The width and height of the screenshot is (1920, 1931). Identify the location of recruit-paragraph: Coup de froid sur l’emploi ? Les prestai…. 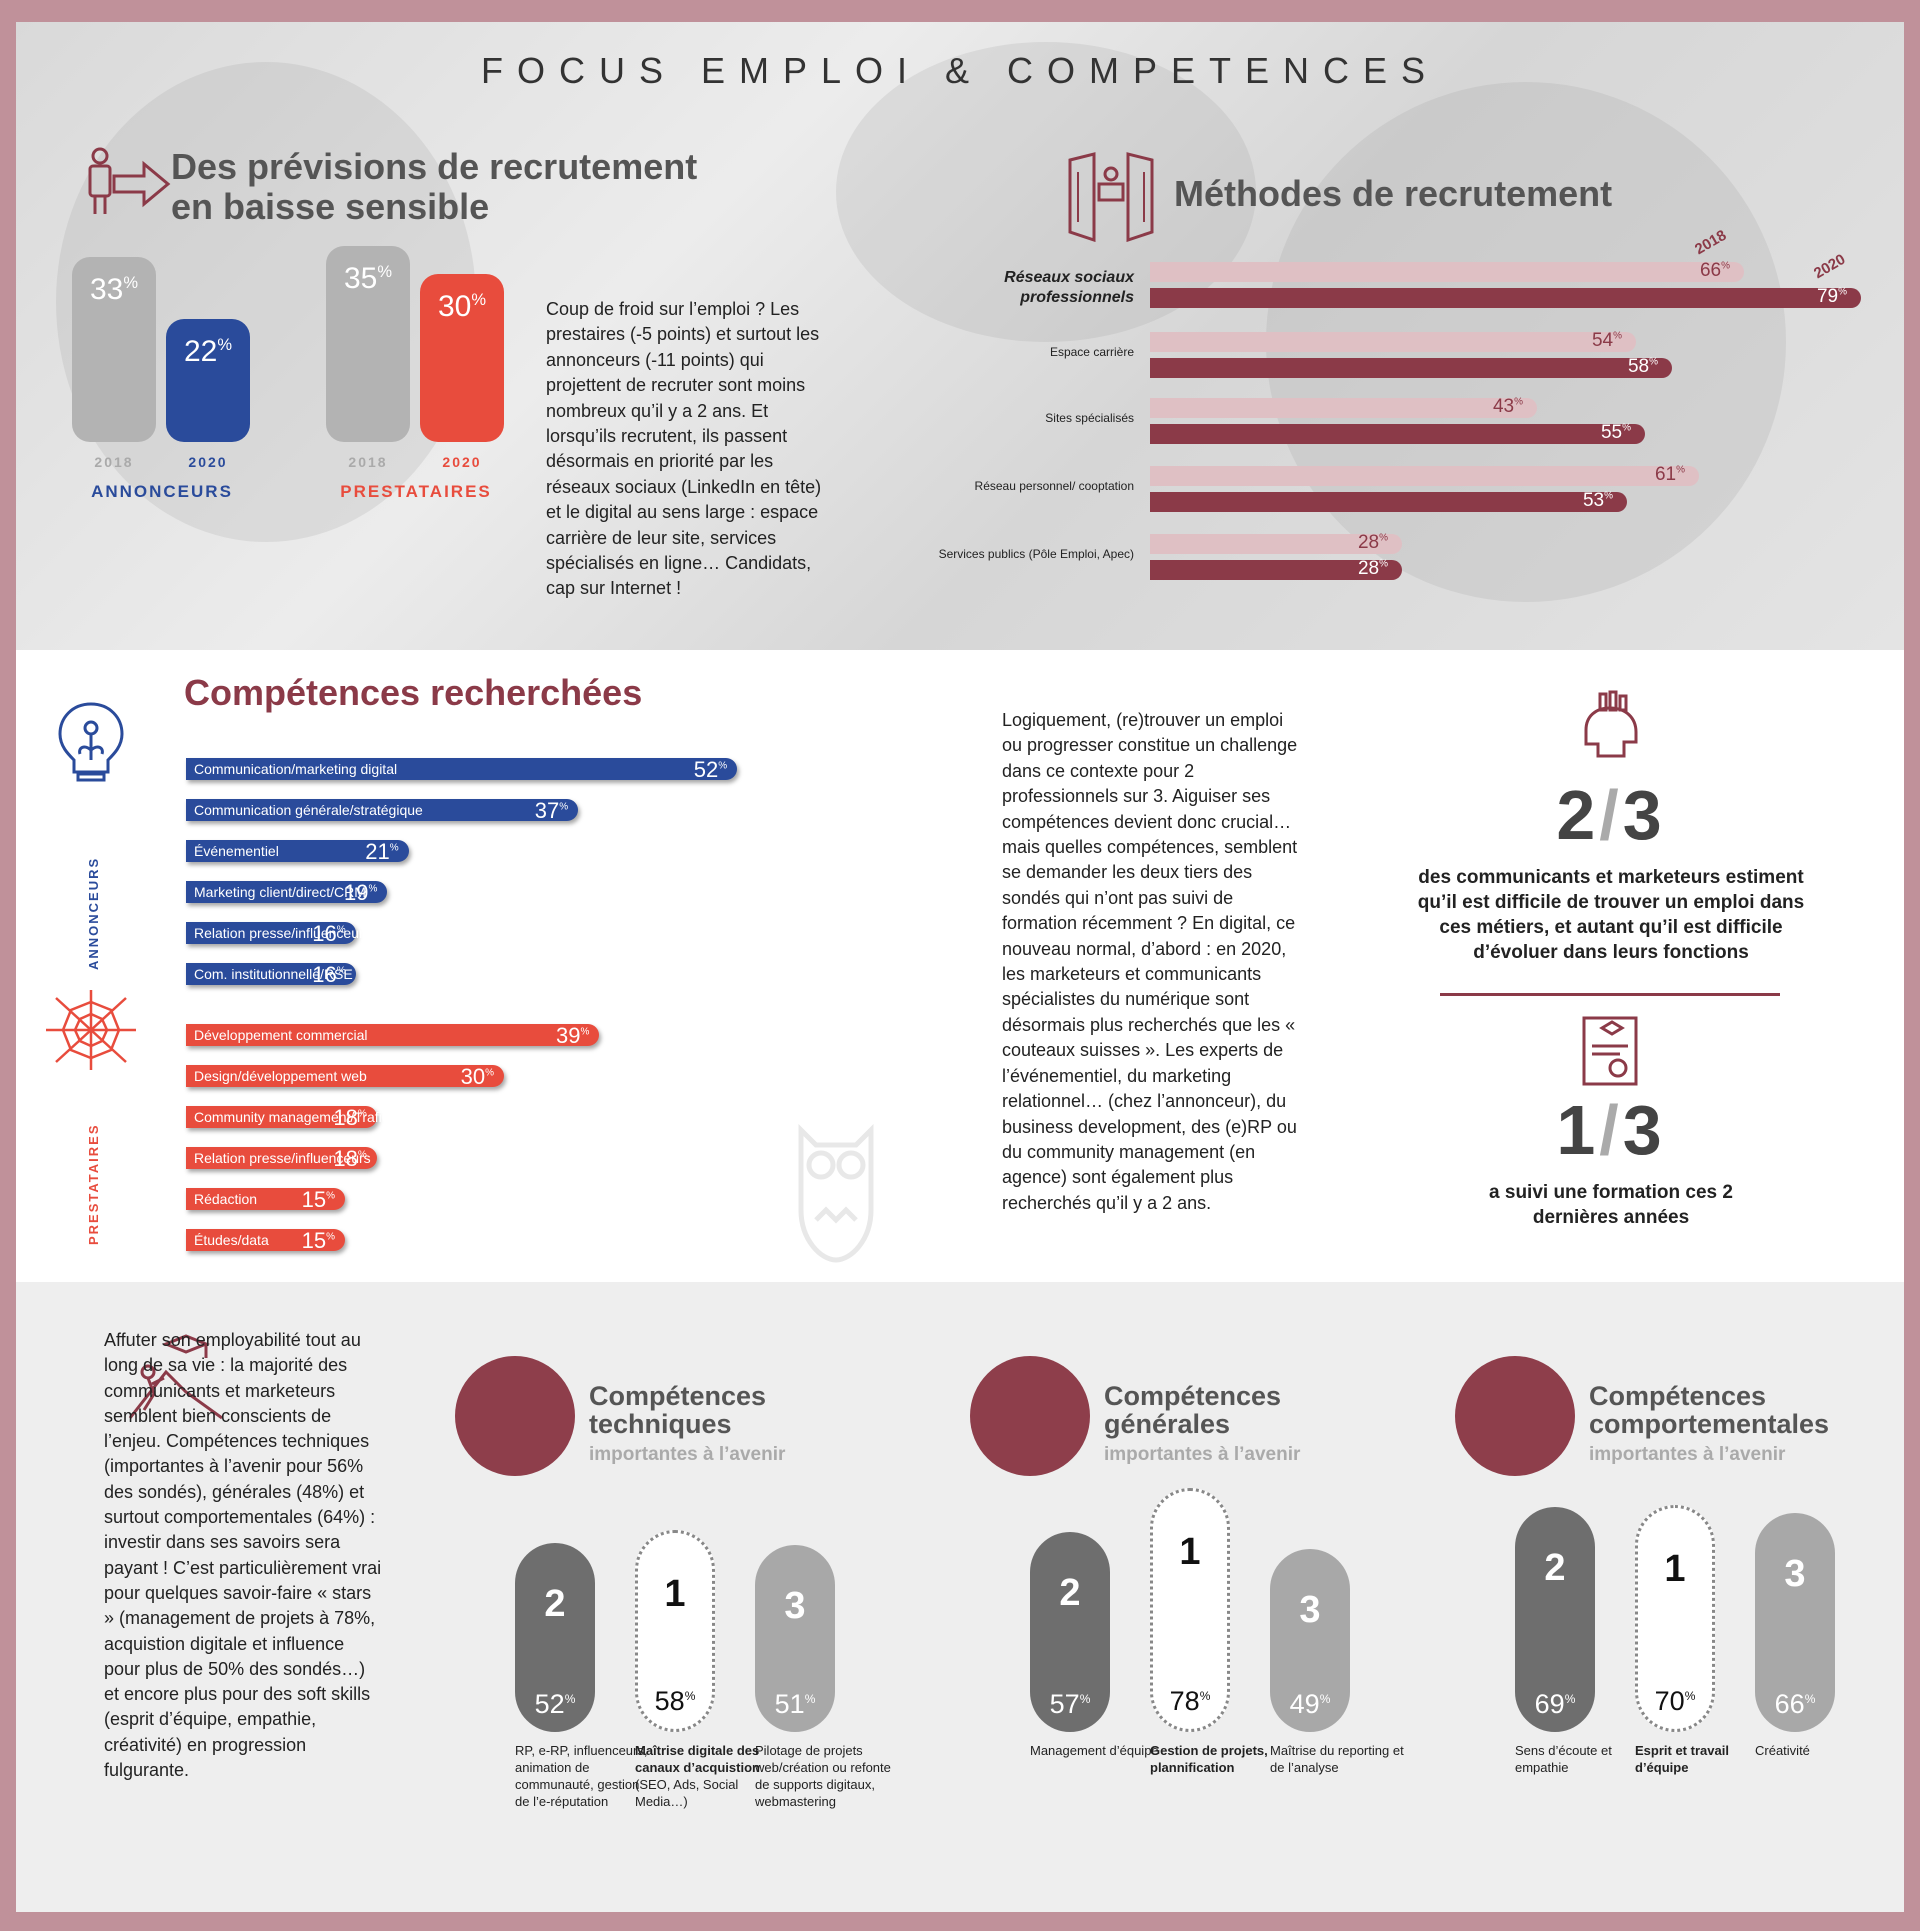
(684, 449).